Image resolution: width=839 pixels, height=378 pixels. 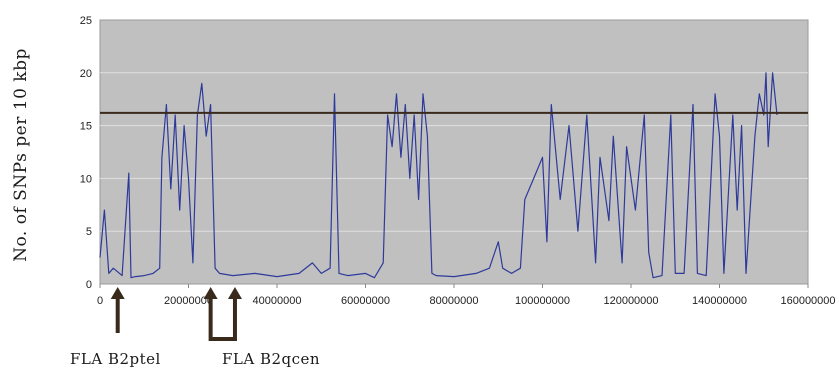 I want to click on x-tick-label-8: 160000000, so click(x=807, y=301).